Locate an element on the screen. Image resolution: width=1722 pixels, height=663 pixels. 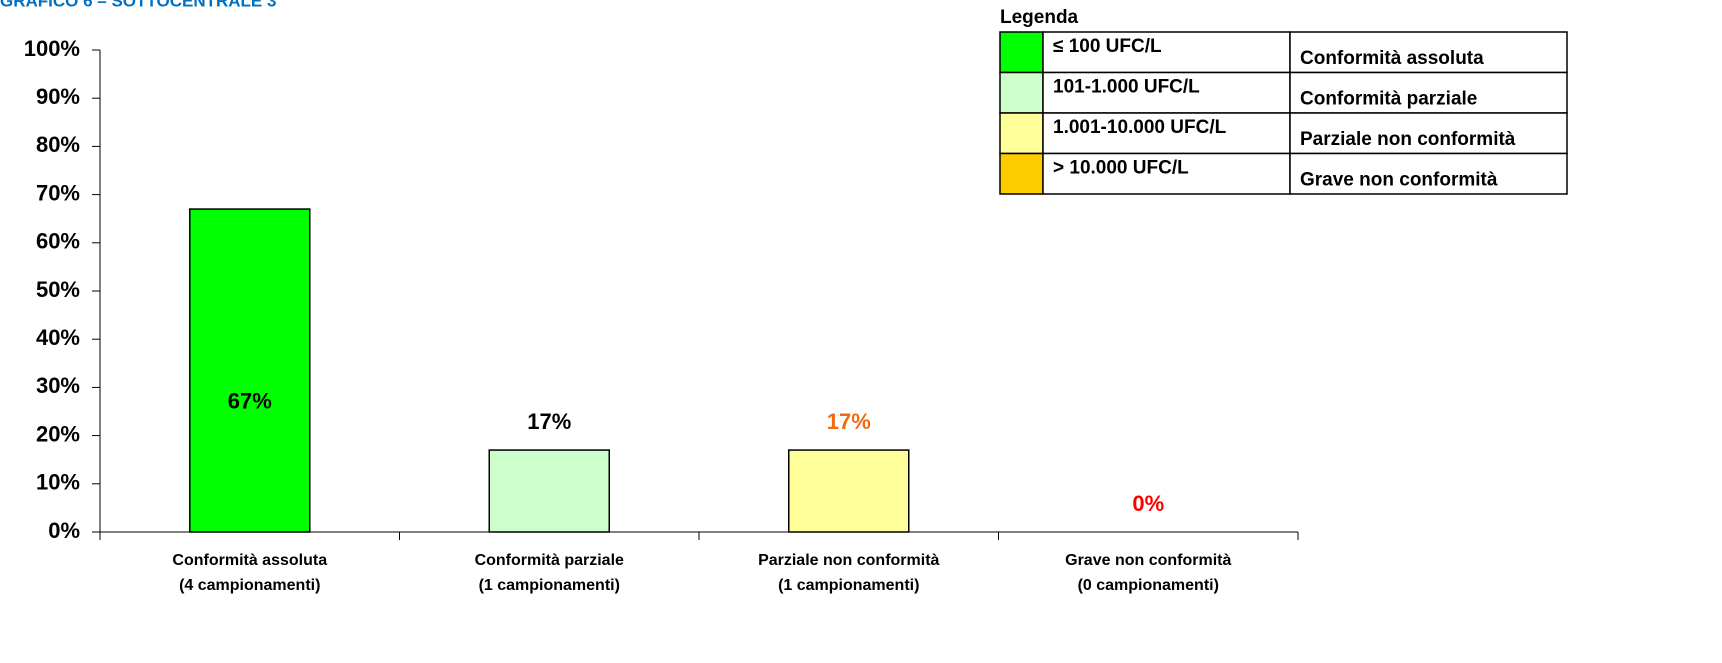
y-tick-label: 0% is located at coordinates (64, 530).